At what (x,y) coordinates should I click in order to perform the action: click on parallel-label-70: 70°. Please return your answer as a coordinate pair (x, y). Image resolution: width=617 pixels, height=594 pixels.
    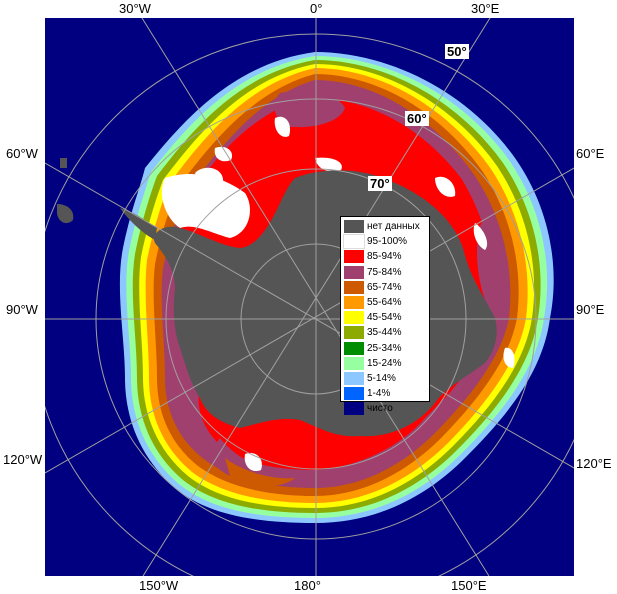
    Looking at the image, I should click on (380, 183).